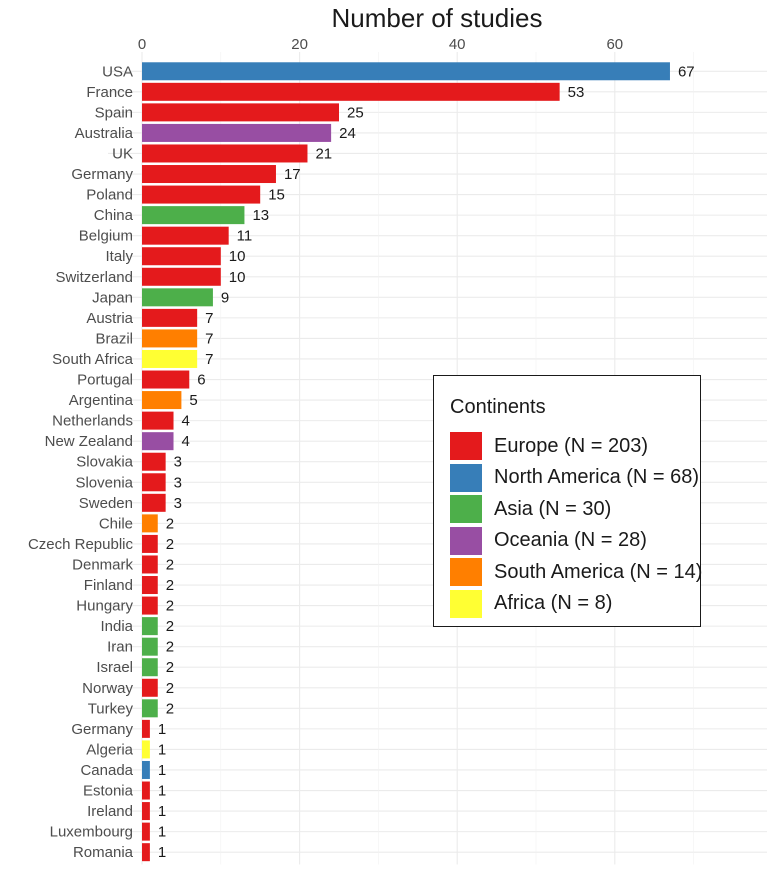 The height and width of the screenshot is (869, 767). Describe the element at coordinates (106, 503) in the screenshot. I see `category-label: Sweden` at that location.